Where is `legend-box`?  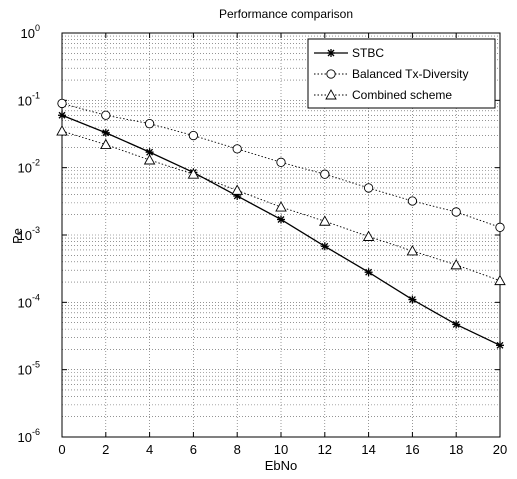 legend-box is located at coordinates (401, 73).